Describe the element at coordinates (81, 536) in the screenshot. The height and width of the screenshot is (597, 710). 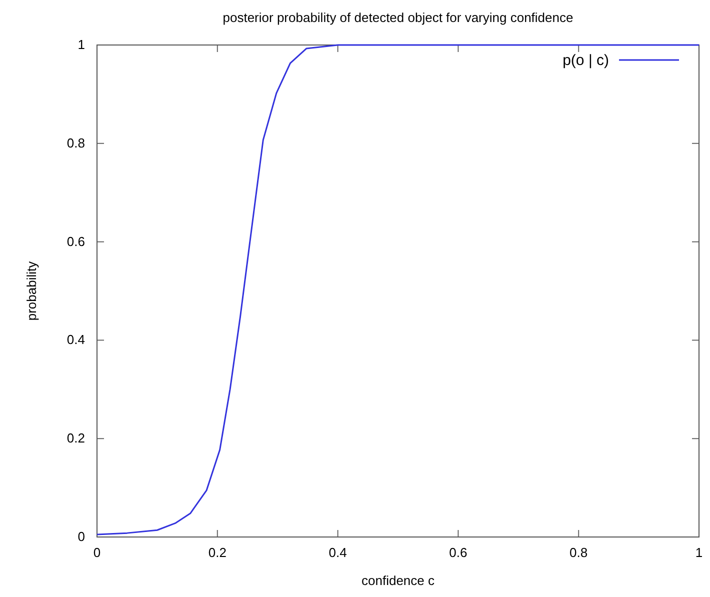
I see `y-tick-label: 0` at that location.